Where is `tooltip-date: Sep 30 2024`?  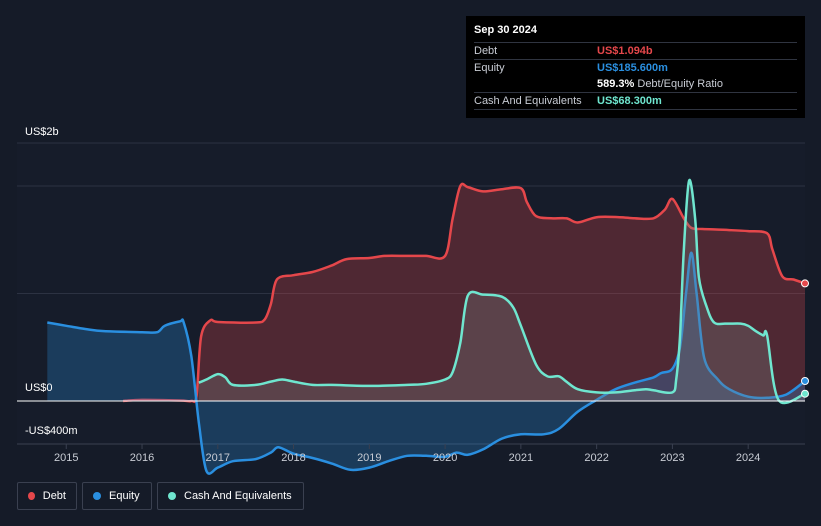 tooltip-date: Sep 30 2024 is located at coordinates (505, 30).